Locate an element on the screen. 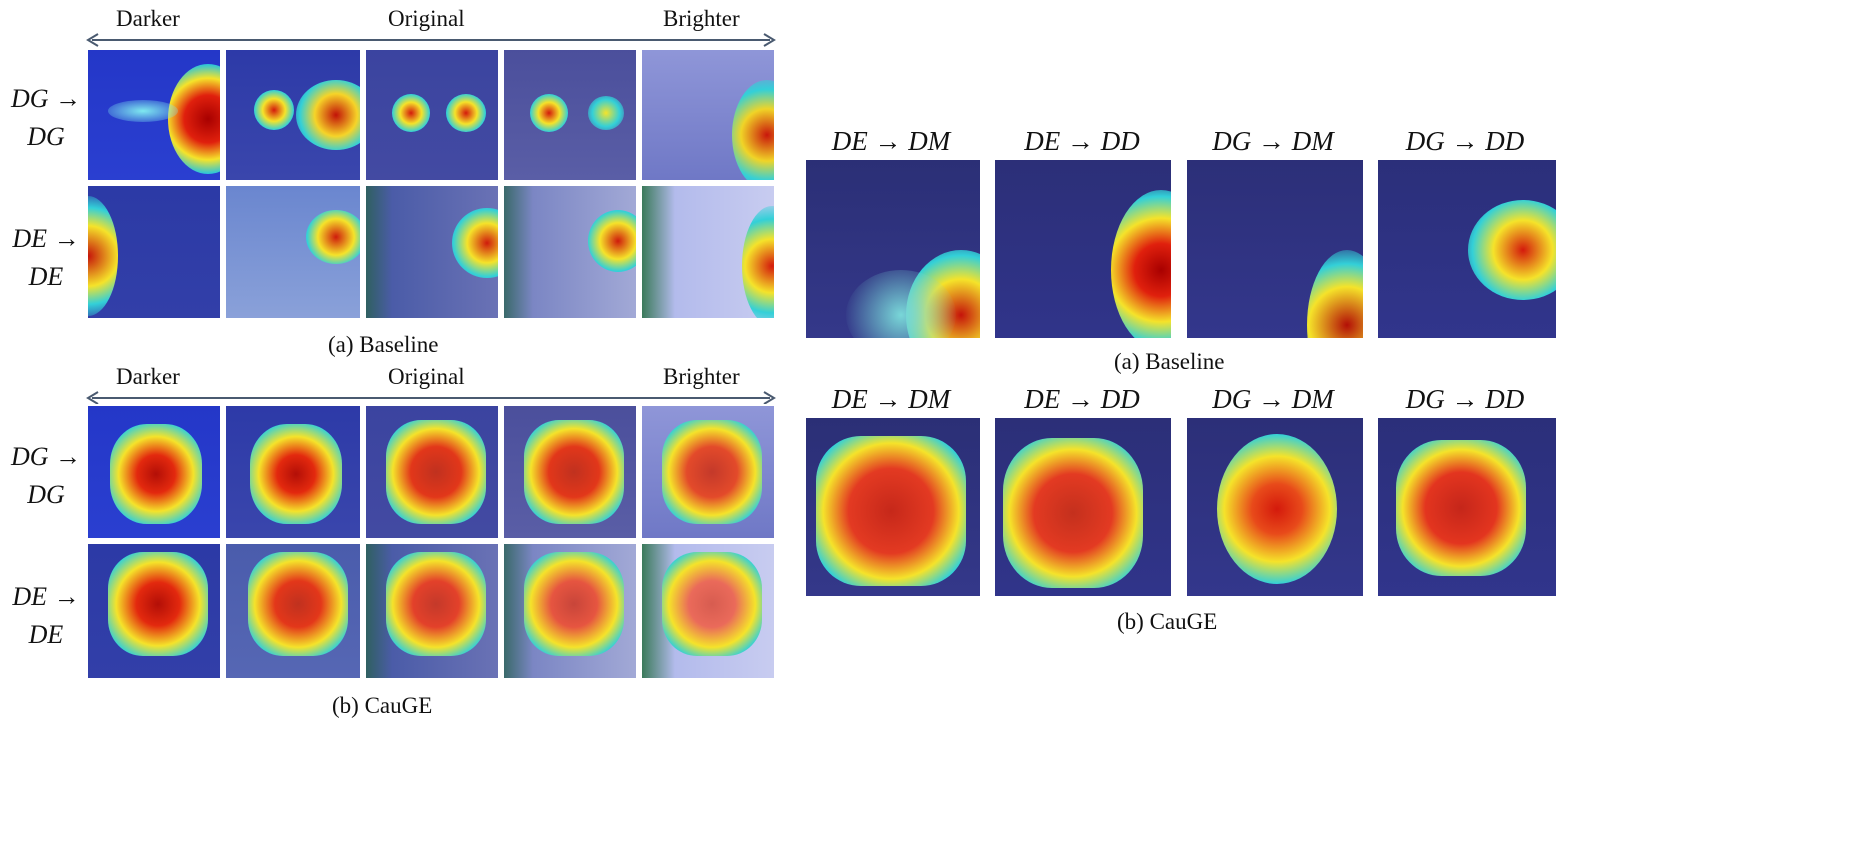 Image resolution: width=1853 pixels, height=858 pixels. label-brighter-top: Brighter is located at coordinates (701, 18).